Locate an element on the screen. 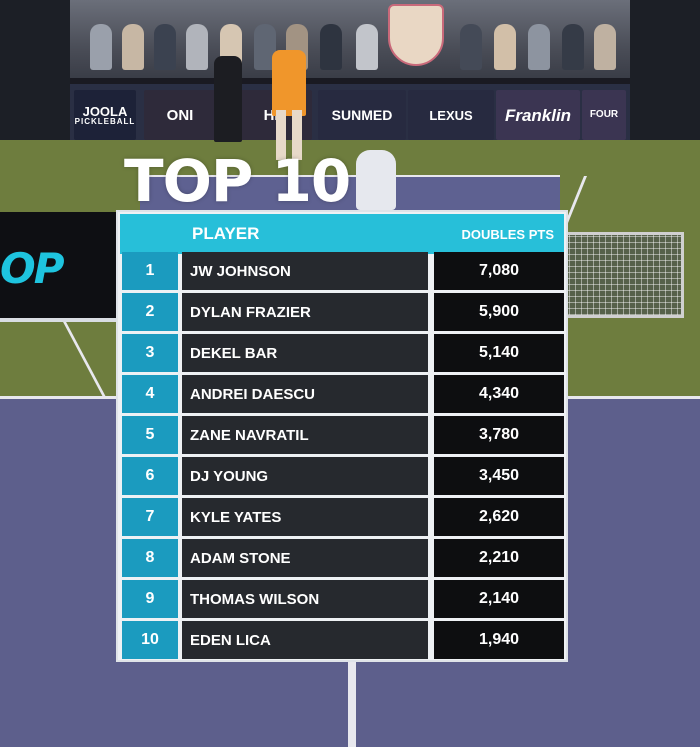  leaderboard-row: 4 ANDREI DAESCU 4,340 is located at coordinates (342, 394).